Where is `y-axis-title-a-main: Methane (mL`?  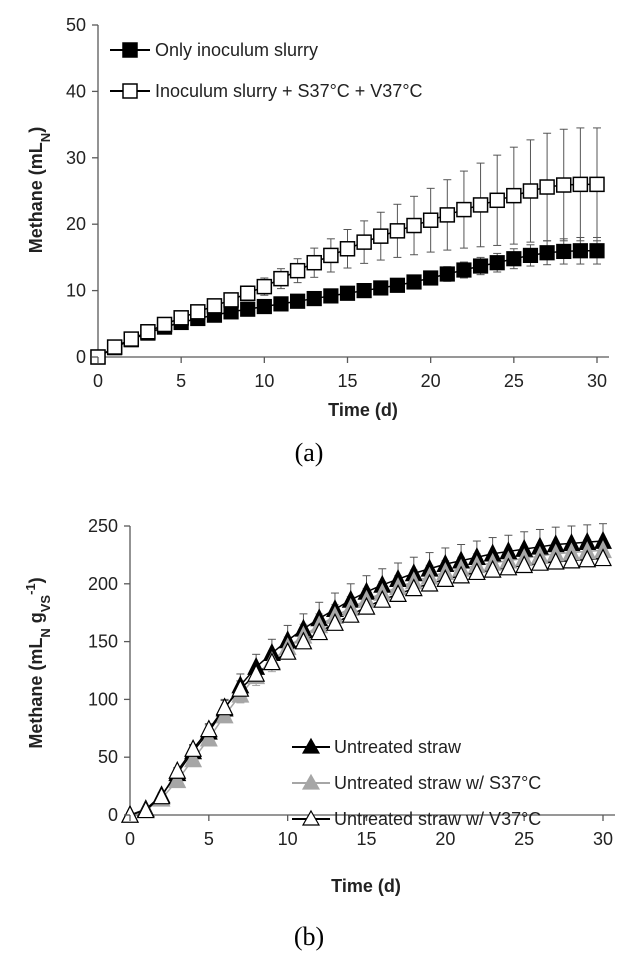 y-axis-title-a-main: Methane (mL is located at coordinates (36, 197).